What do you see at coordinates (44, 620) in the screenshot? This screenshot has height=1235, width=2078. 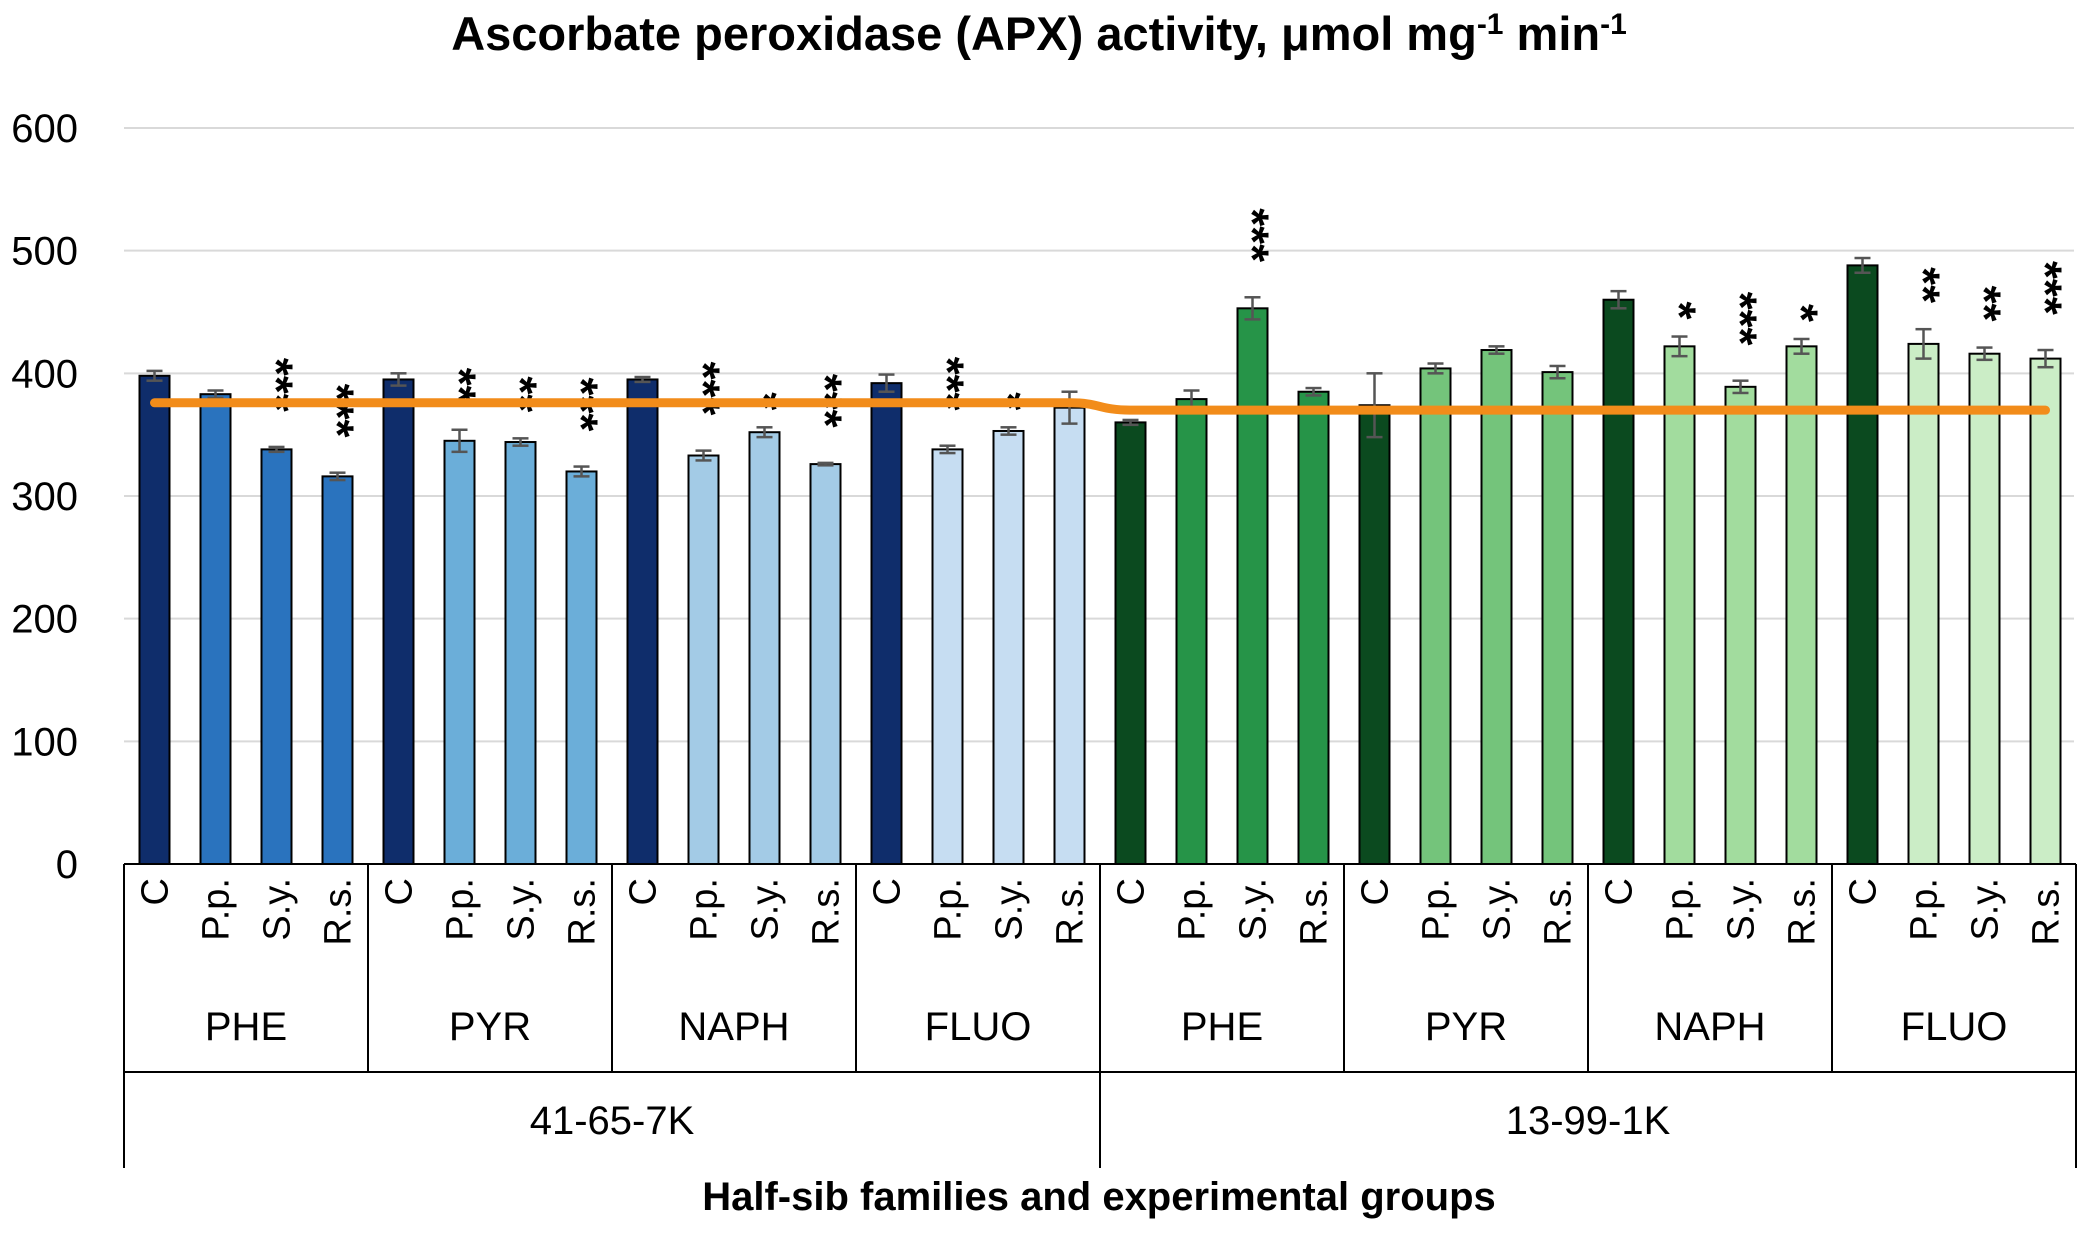 I see `y-tick-label: 200` at bounding box center [44, 620].